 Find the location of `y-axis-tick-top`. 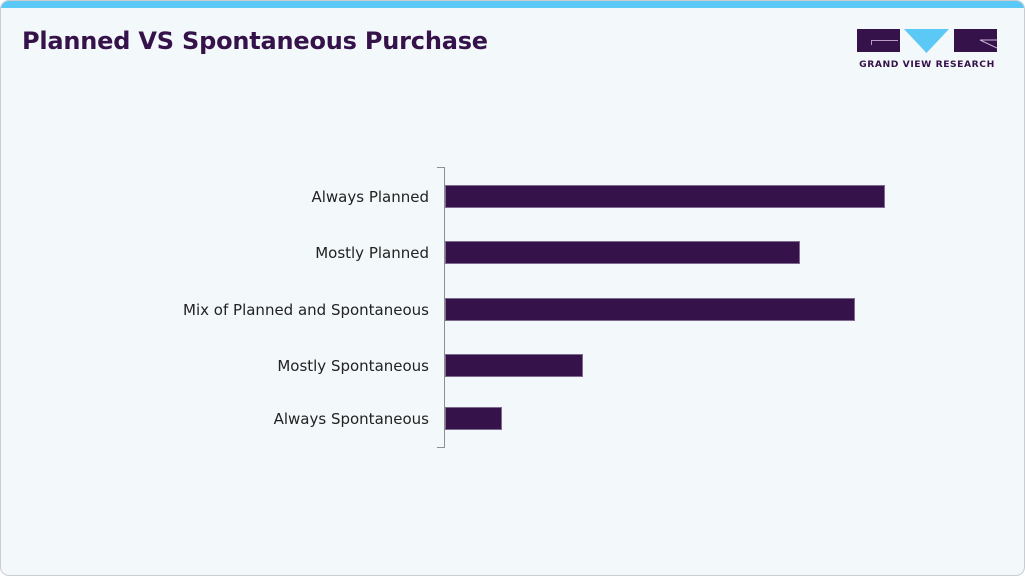

y-axis-tick-top is located at coordinates (441, 167).